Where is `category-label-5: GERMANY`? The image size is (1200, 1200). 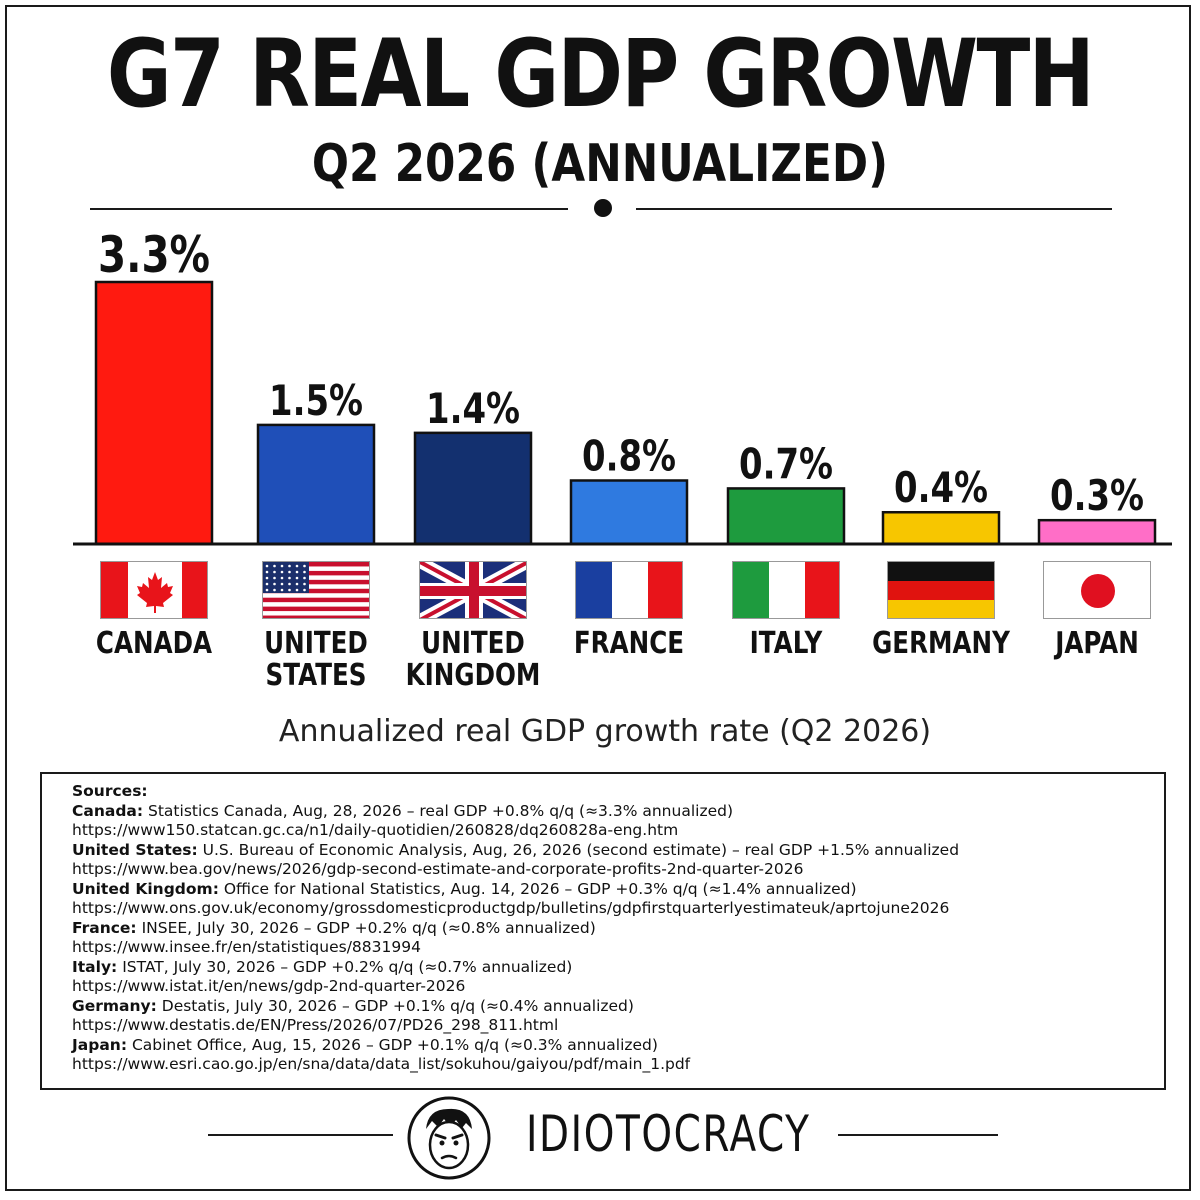 category-label-5: GERMANY is located at coordinates (941, 643).